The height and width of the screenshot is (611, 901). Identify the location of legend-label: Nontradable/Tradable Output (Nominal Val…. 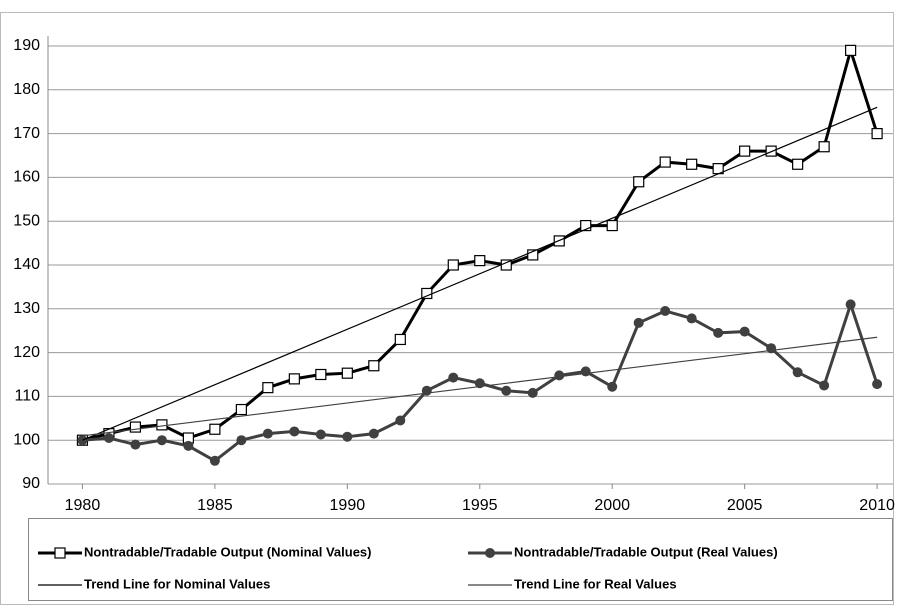
(228, 551).